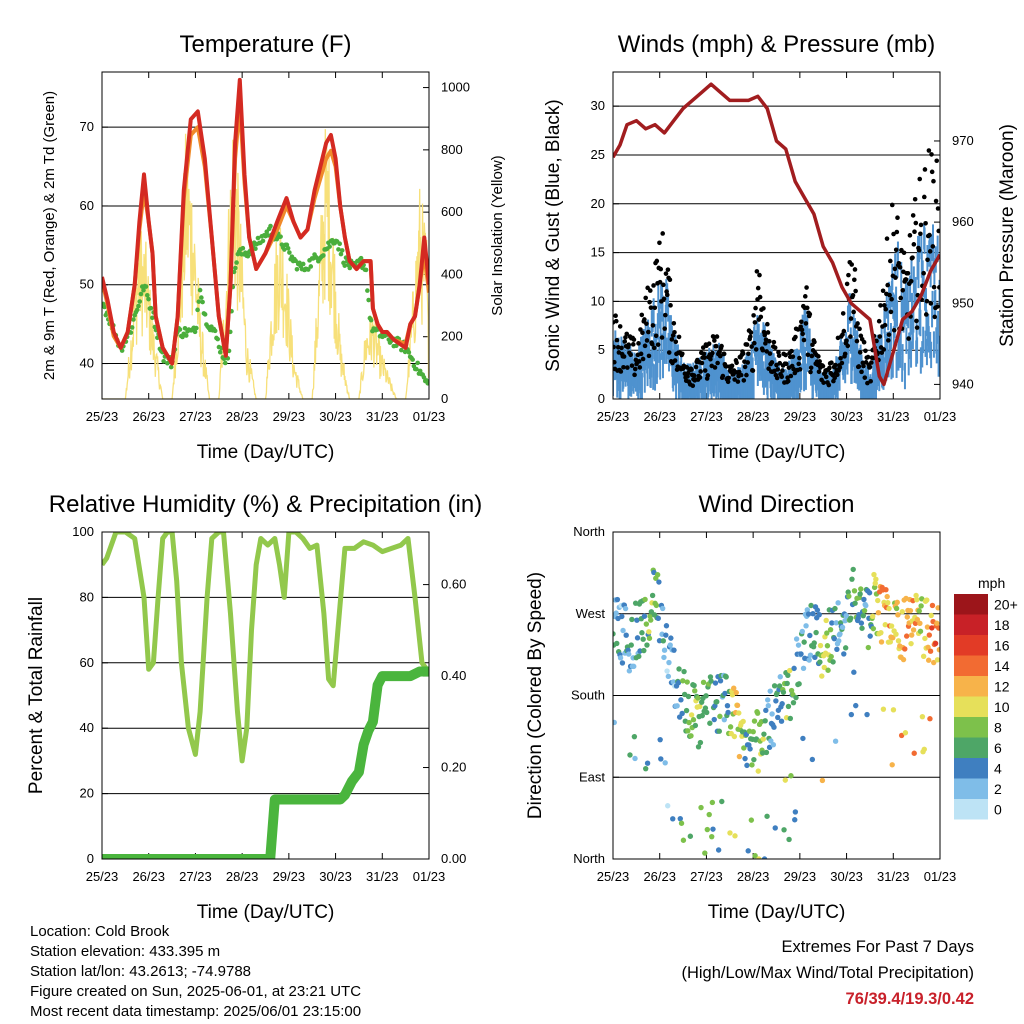  Describe the element at coordinates (706, 876) in the screenshot. I see `x-tick-label: 27/23` at that location.